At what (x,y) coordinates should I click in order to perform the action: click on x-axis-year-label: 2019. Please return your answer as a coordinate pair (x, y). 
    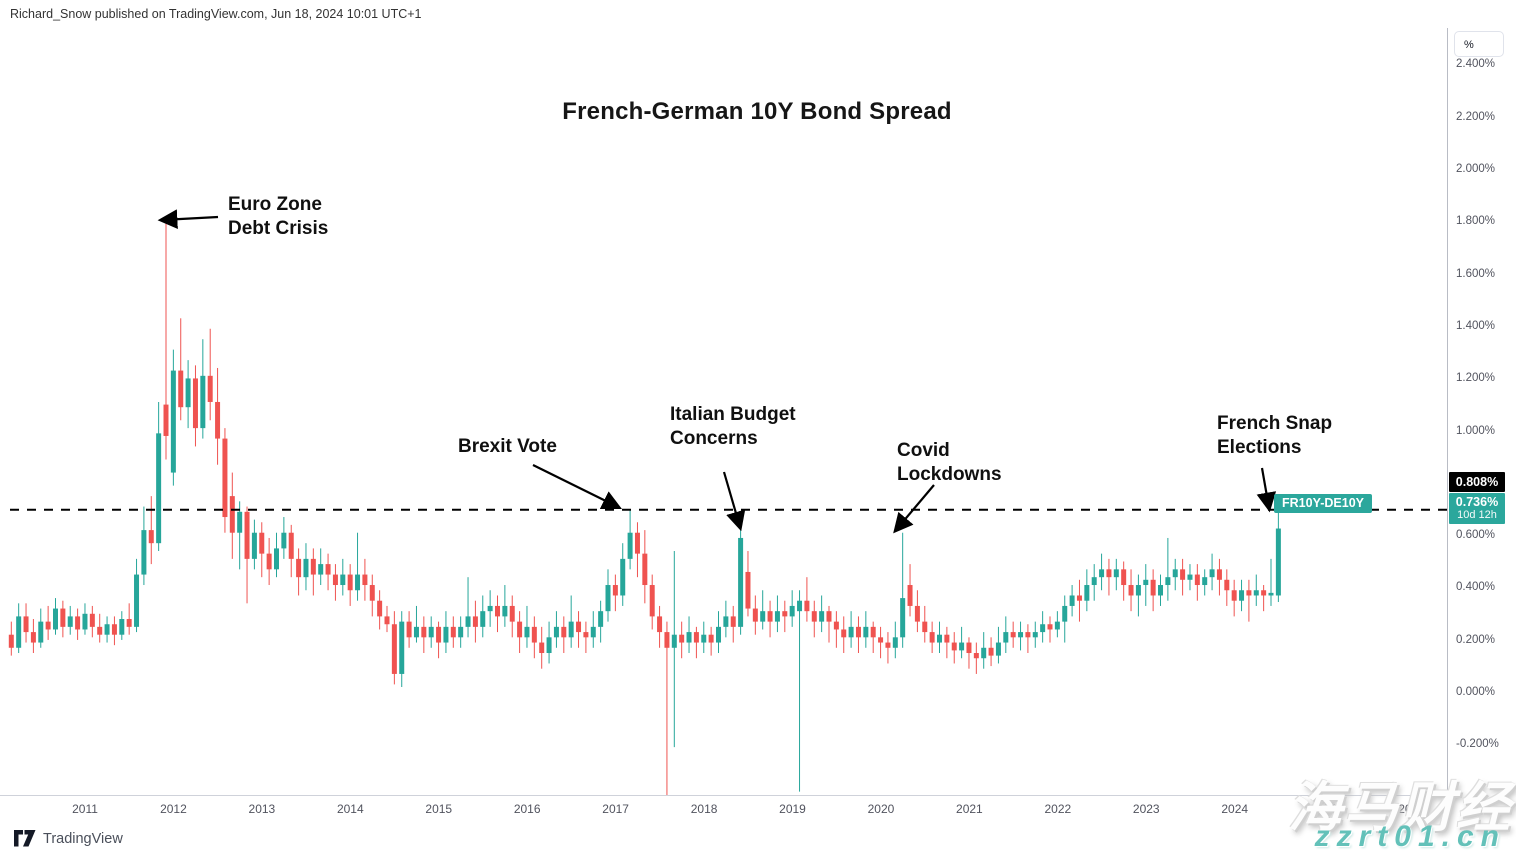
    Looking at the image, I should click on (792, 809).